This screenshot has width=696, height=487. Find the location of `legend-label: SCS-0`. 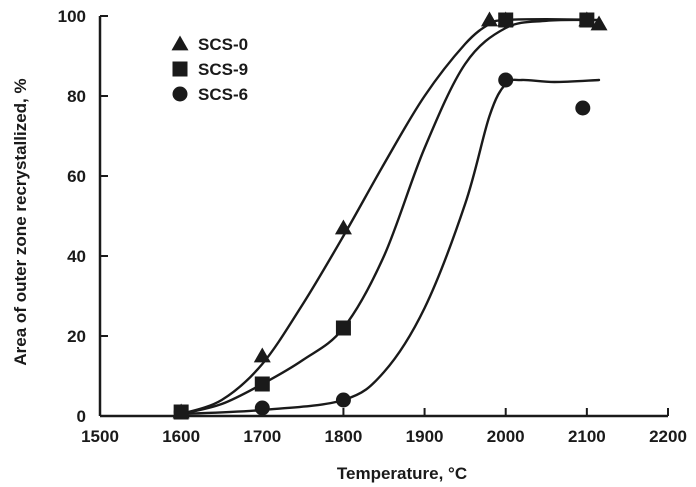

legend-label: SCS-0 is located at coordinates (223, 44).